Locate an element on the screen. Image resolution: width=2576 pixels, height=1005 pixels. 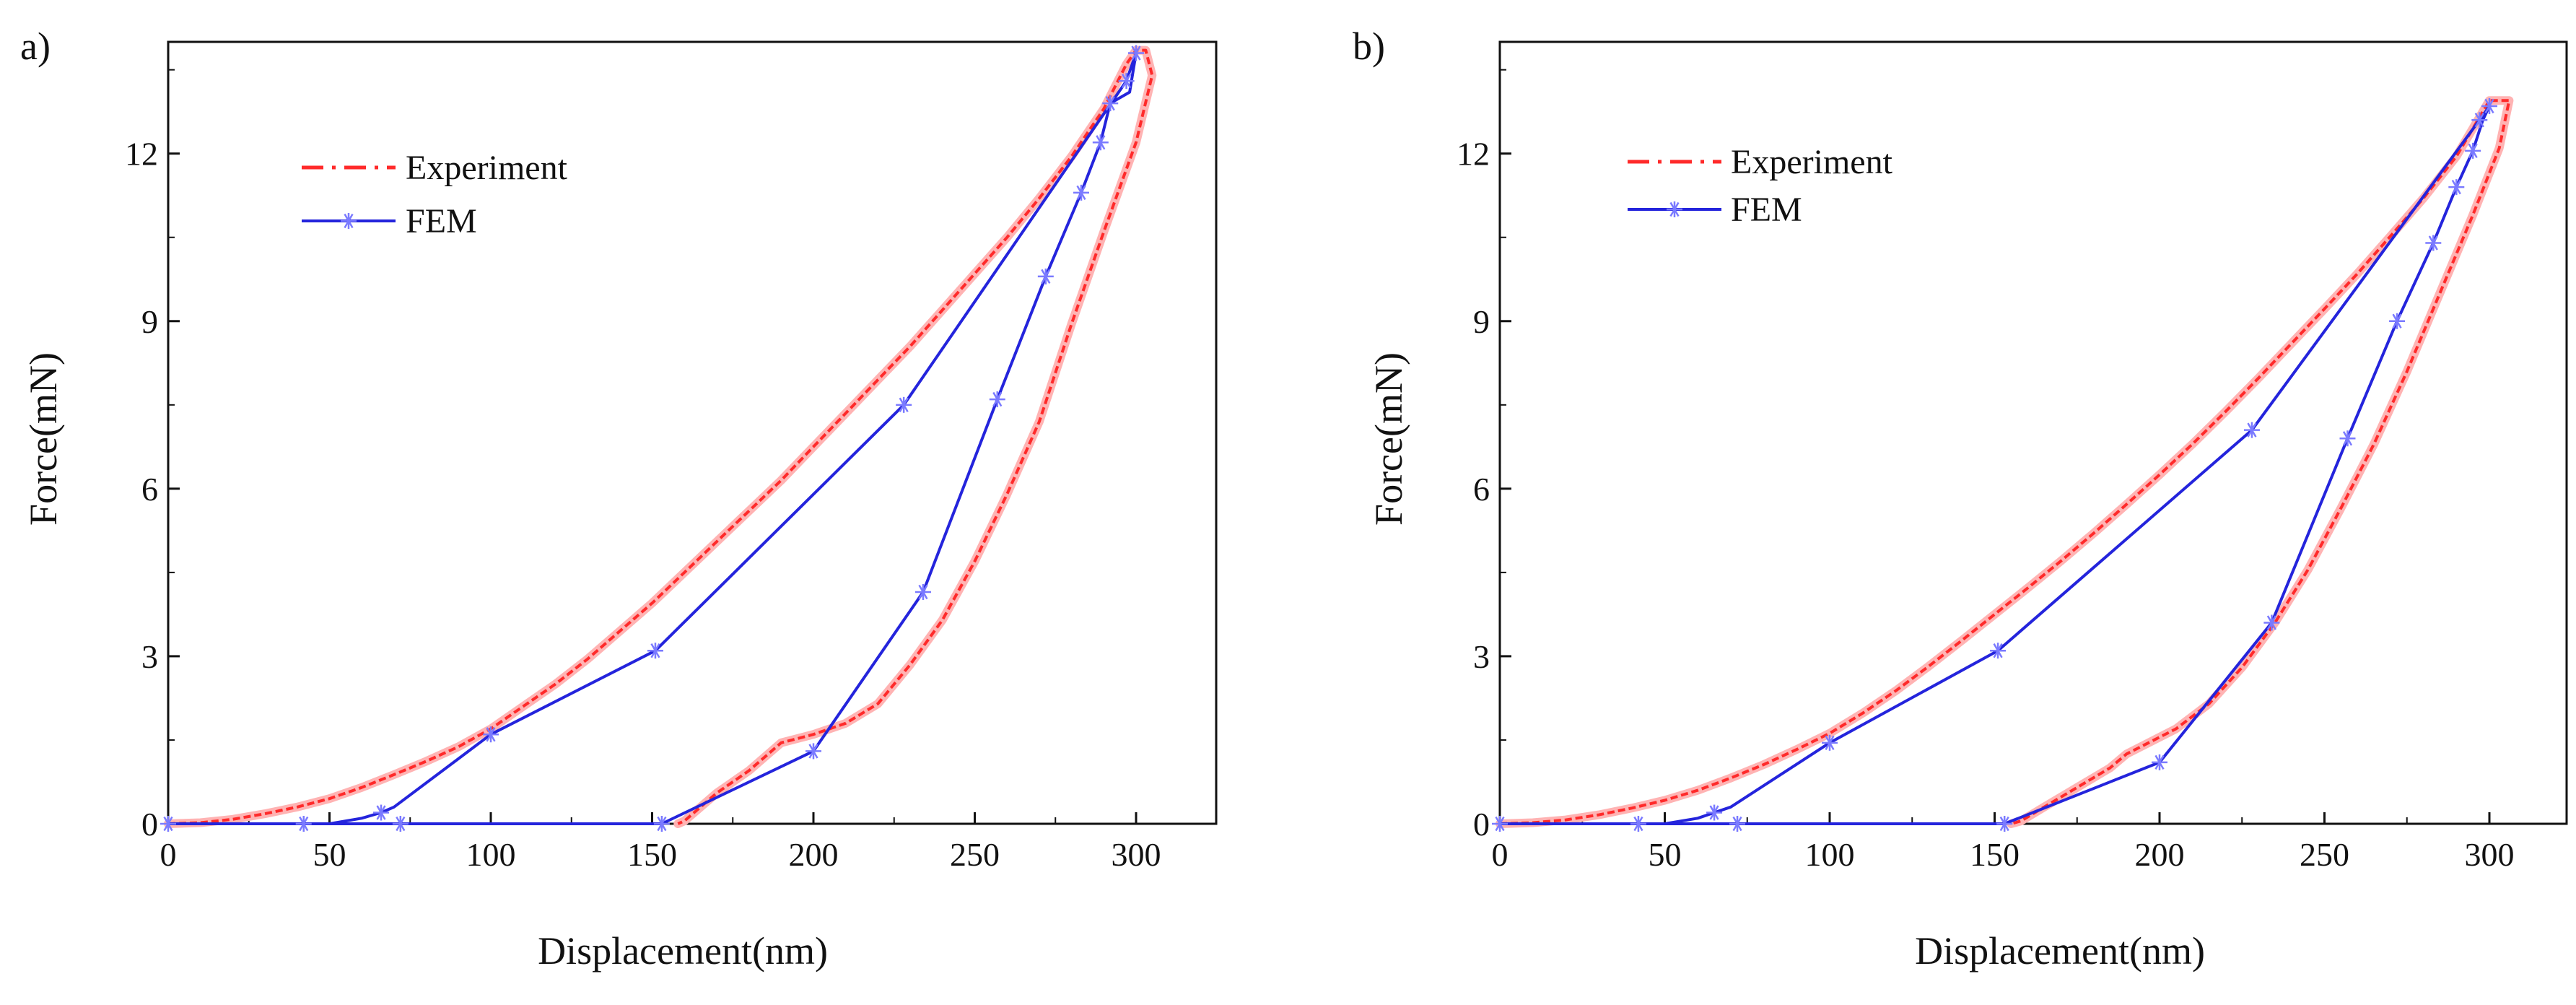
y-tick-label-a-1: 3 is located at coordinates (149, 656).